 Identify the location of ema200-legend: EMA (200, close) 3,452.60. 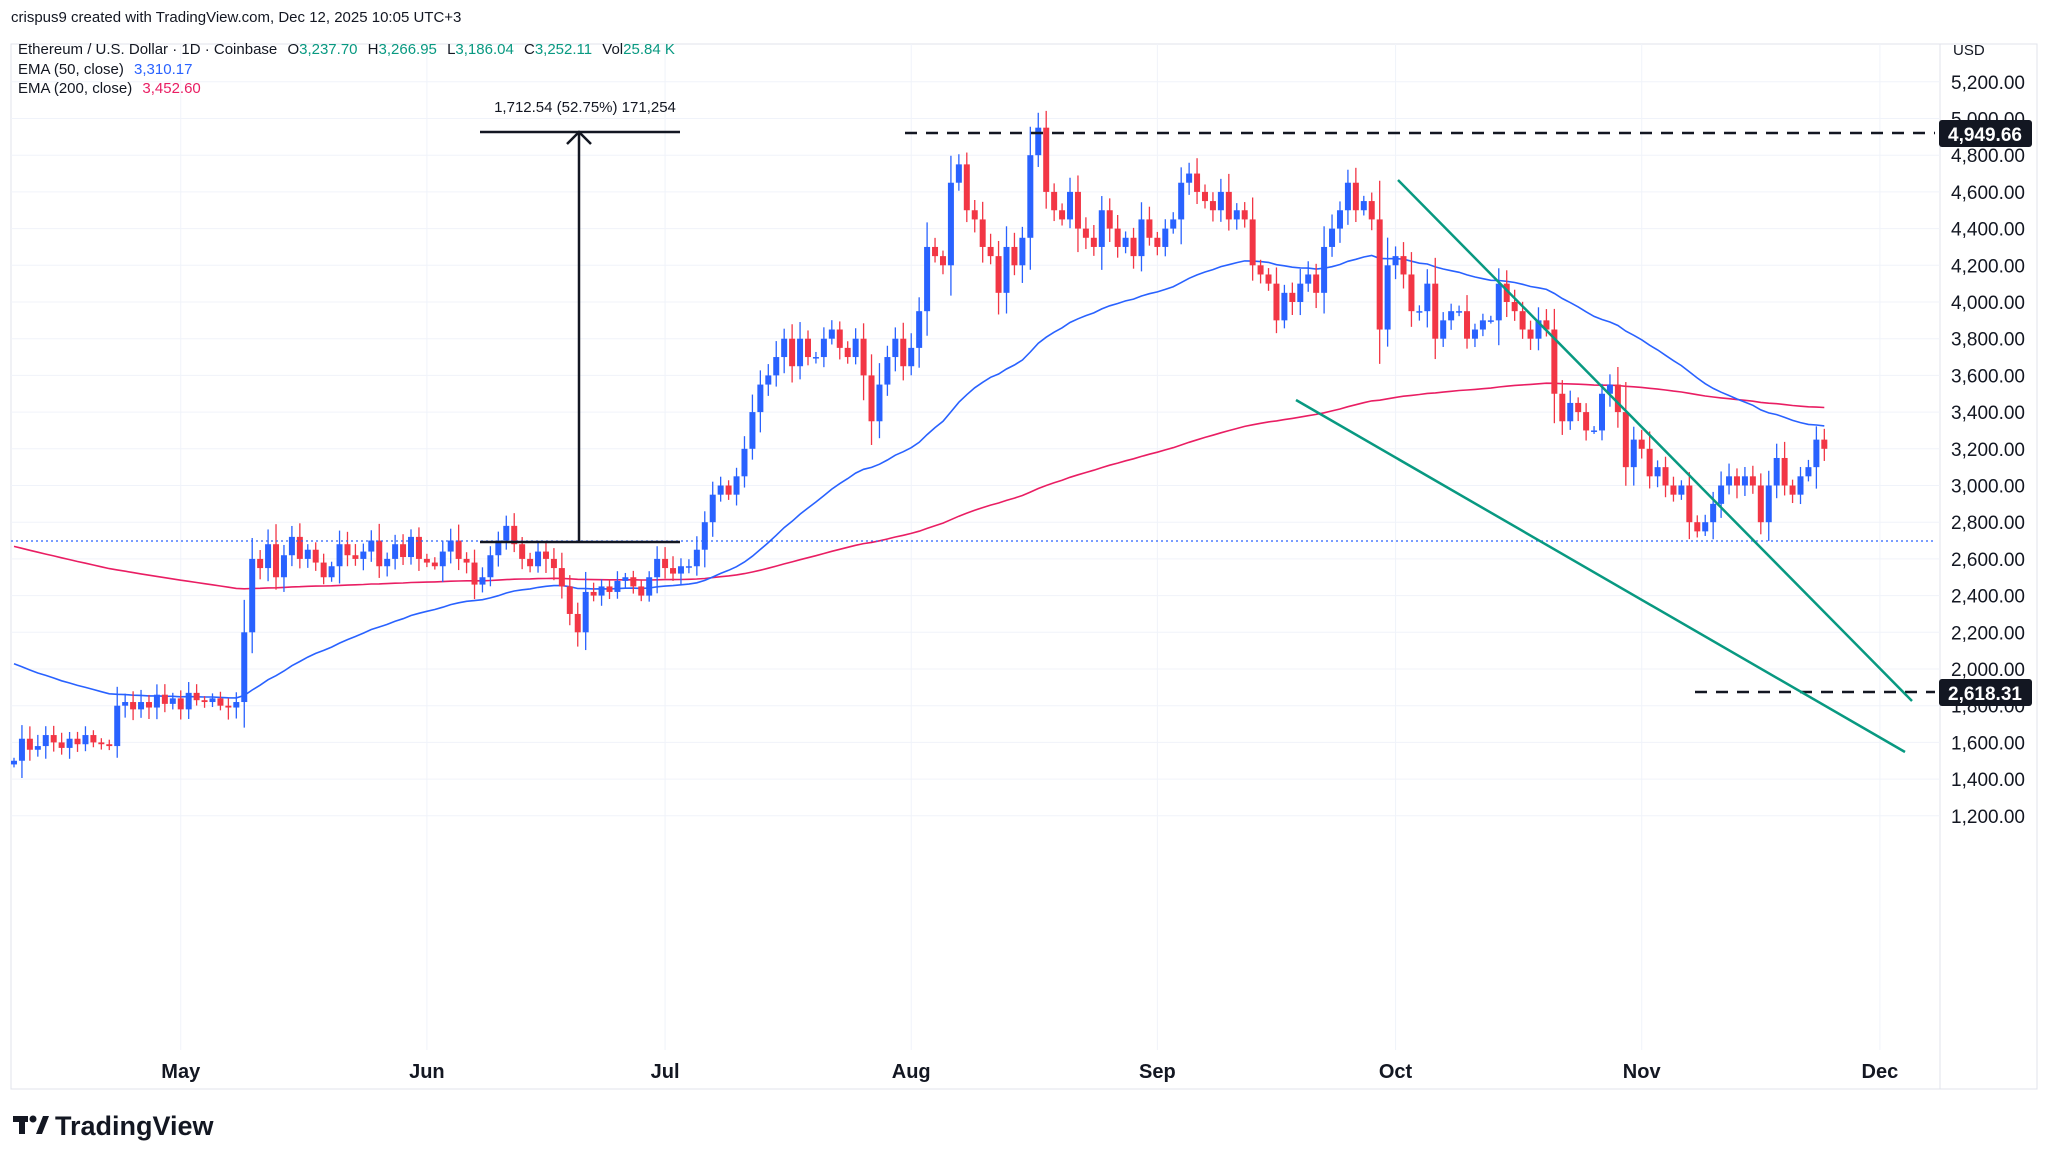
(109, 88).